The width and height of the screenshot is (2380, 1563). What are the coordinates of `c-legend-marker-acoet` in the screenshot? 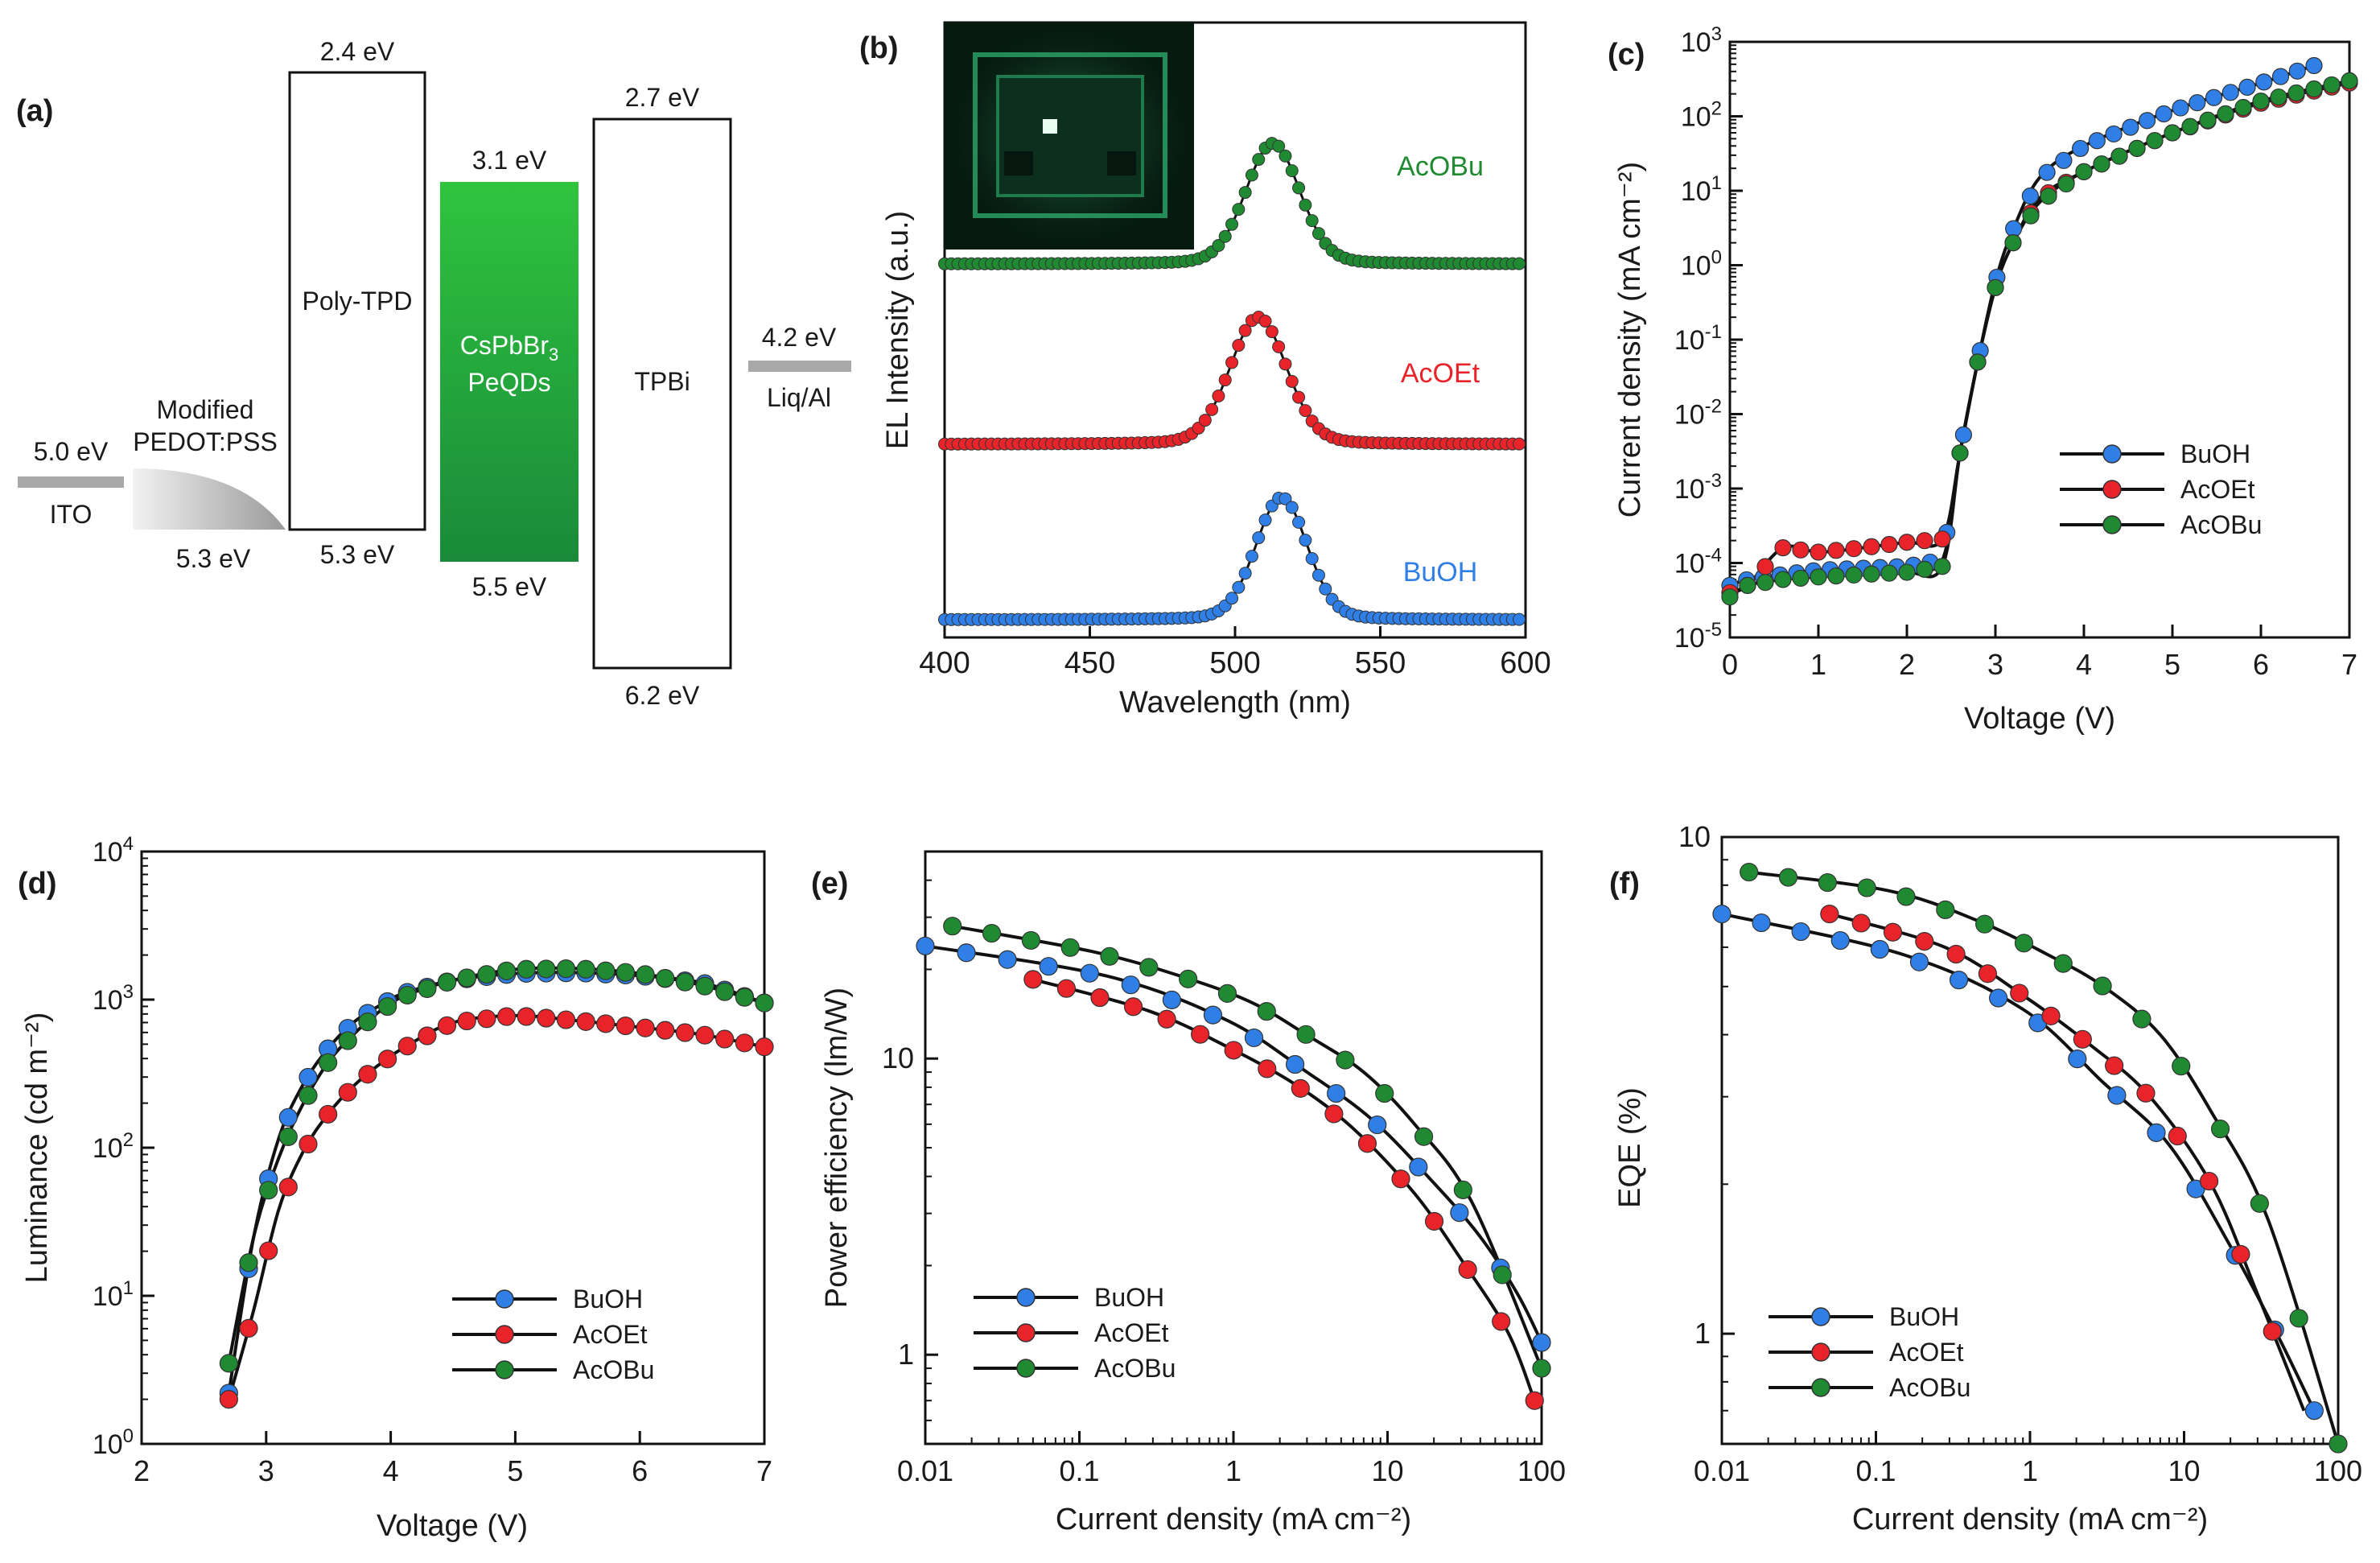 It's located at (2112, 489).